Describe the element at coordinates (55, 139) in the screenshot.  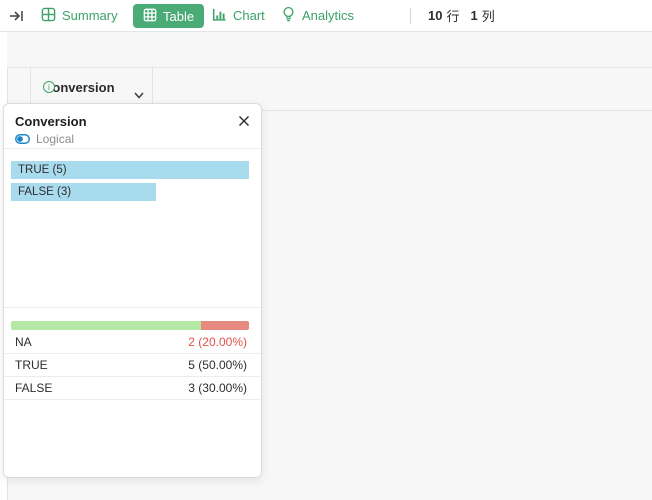
I see `popup-type-label: Logical` at that location.